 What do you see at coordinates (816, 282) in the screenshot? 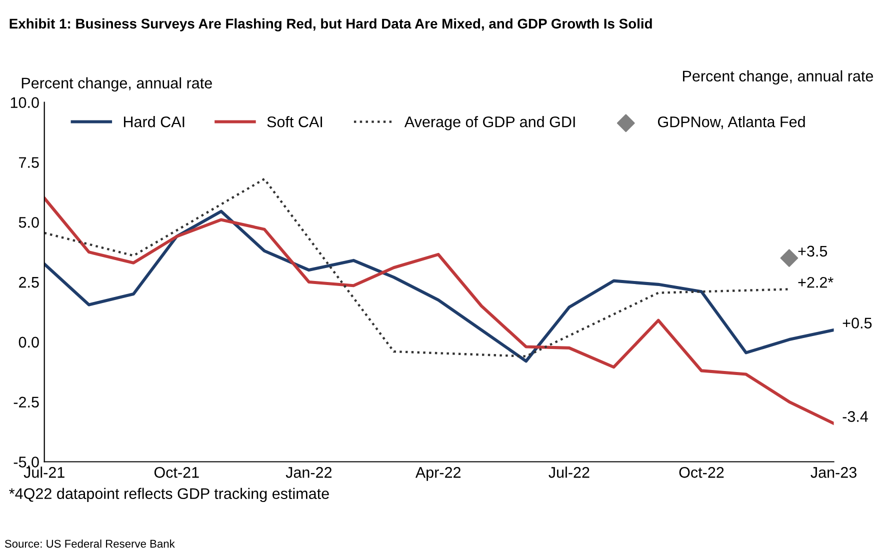
I see `annotation: +2.2*` at bounding box center [816, 282].